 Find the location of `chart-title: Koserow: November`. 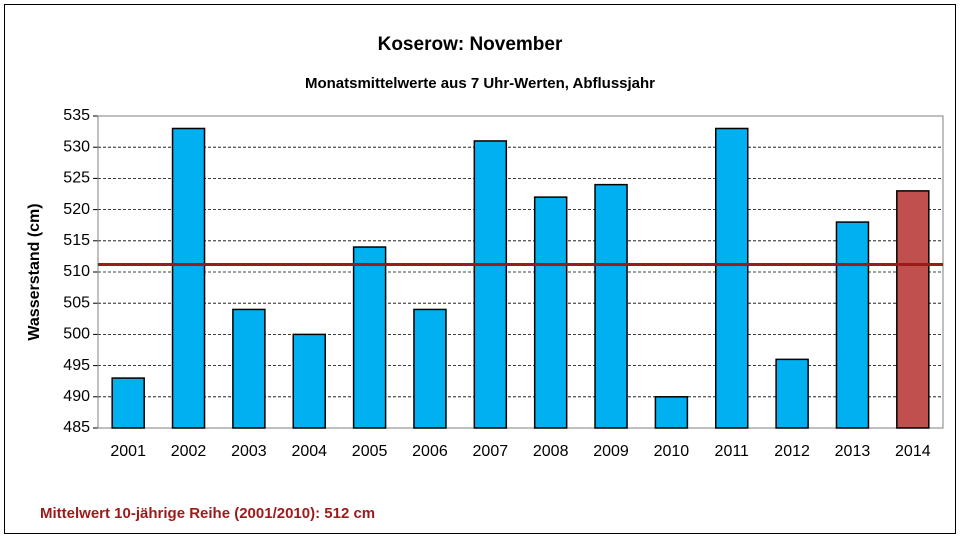

chart-title: Koserow: November is located at coordinates (470, 44).